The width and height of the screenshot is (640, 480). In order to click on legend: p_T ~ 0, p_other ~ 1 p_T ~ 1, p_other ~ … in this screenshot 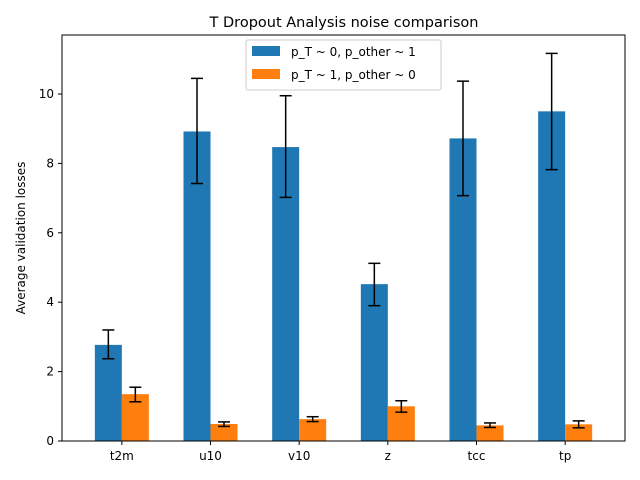, I will do `click(343, 65)`.